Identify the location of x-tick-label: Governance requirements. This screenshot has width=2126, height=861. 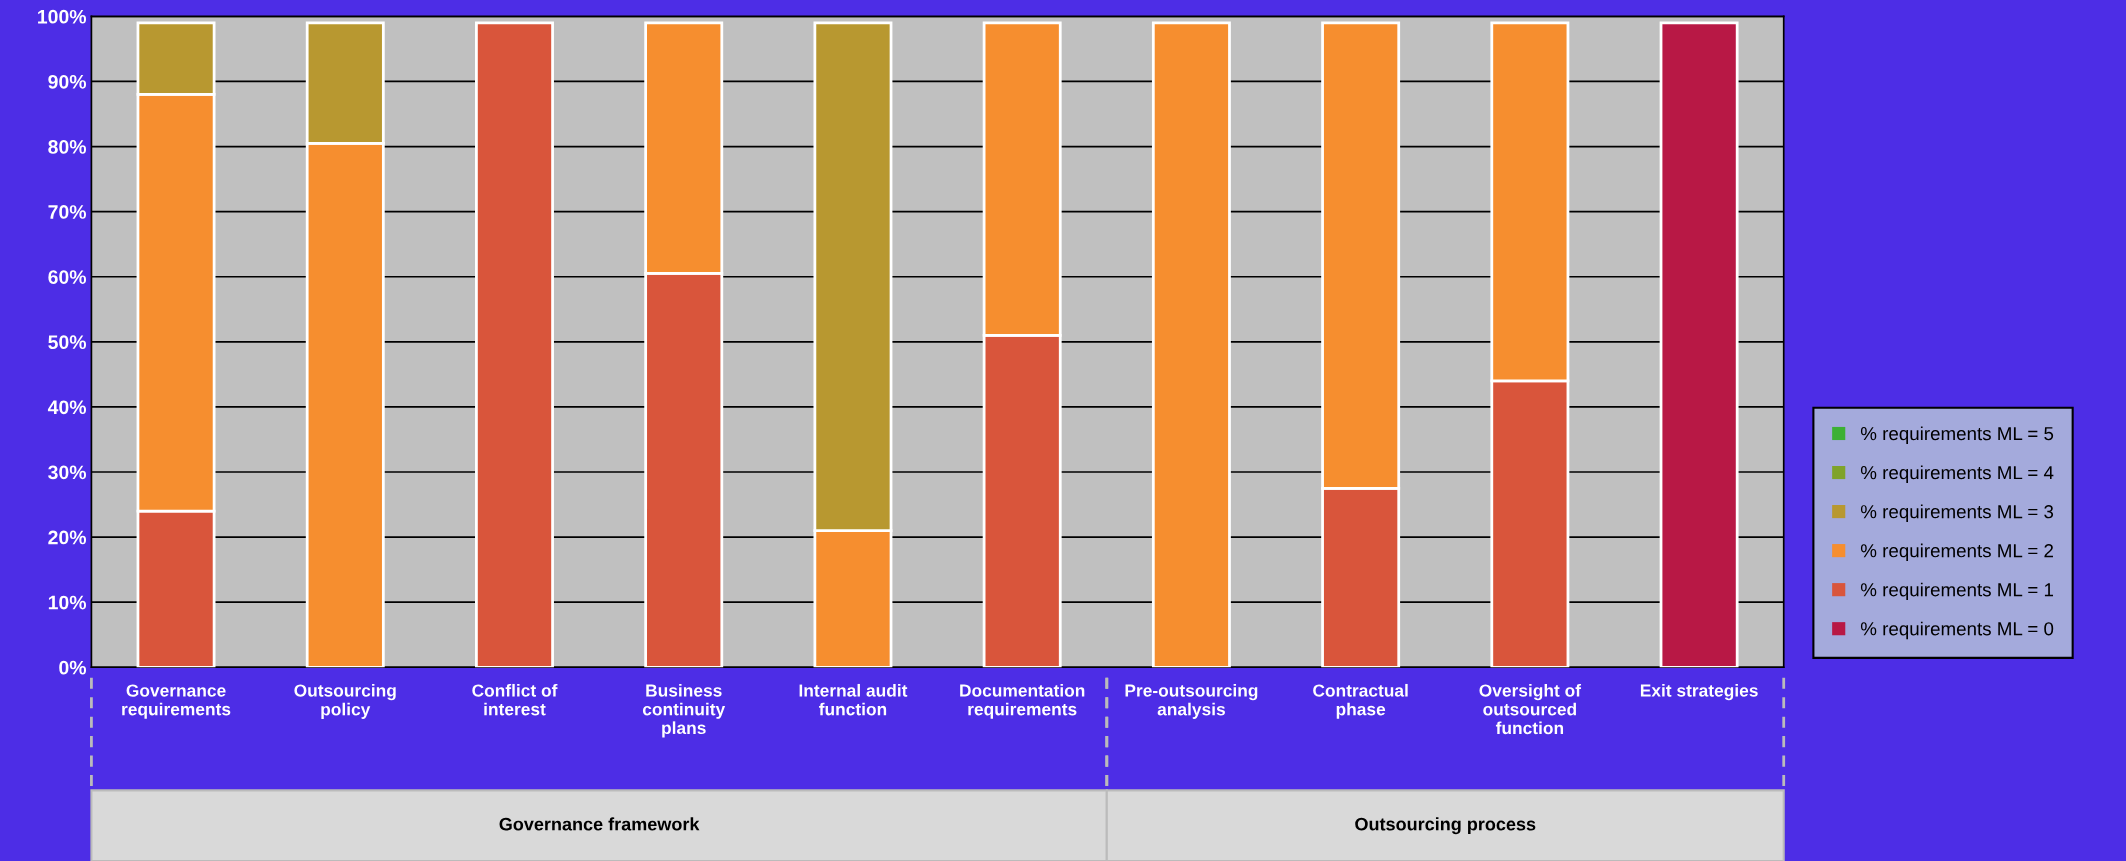
(176, 701).